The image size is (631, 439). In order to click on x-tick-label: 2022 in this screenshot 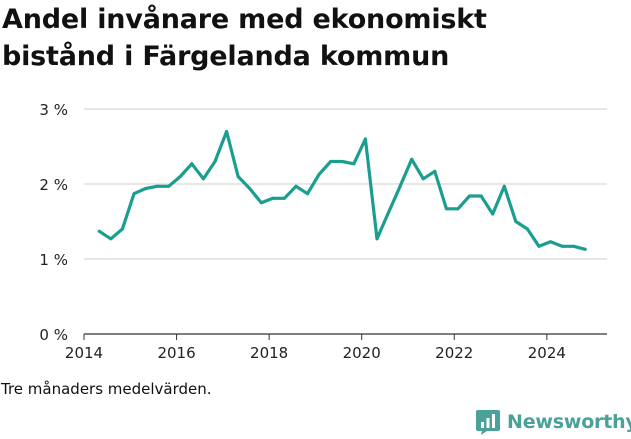, I will do `click(454, 353)`.